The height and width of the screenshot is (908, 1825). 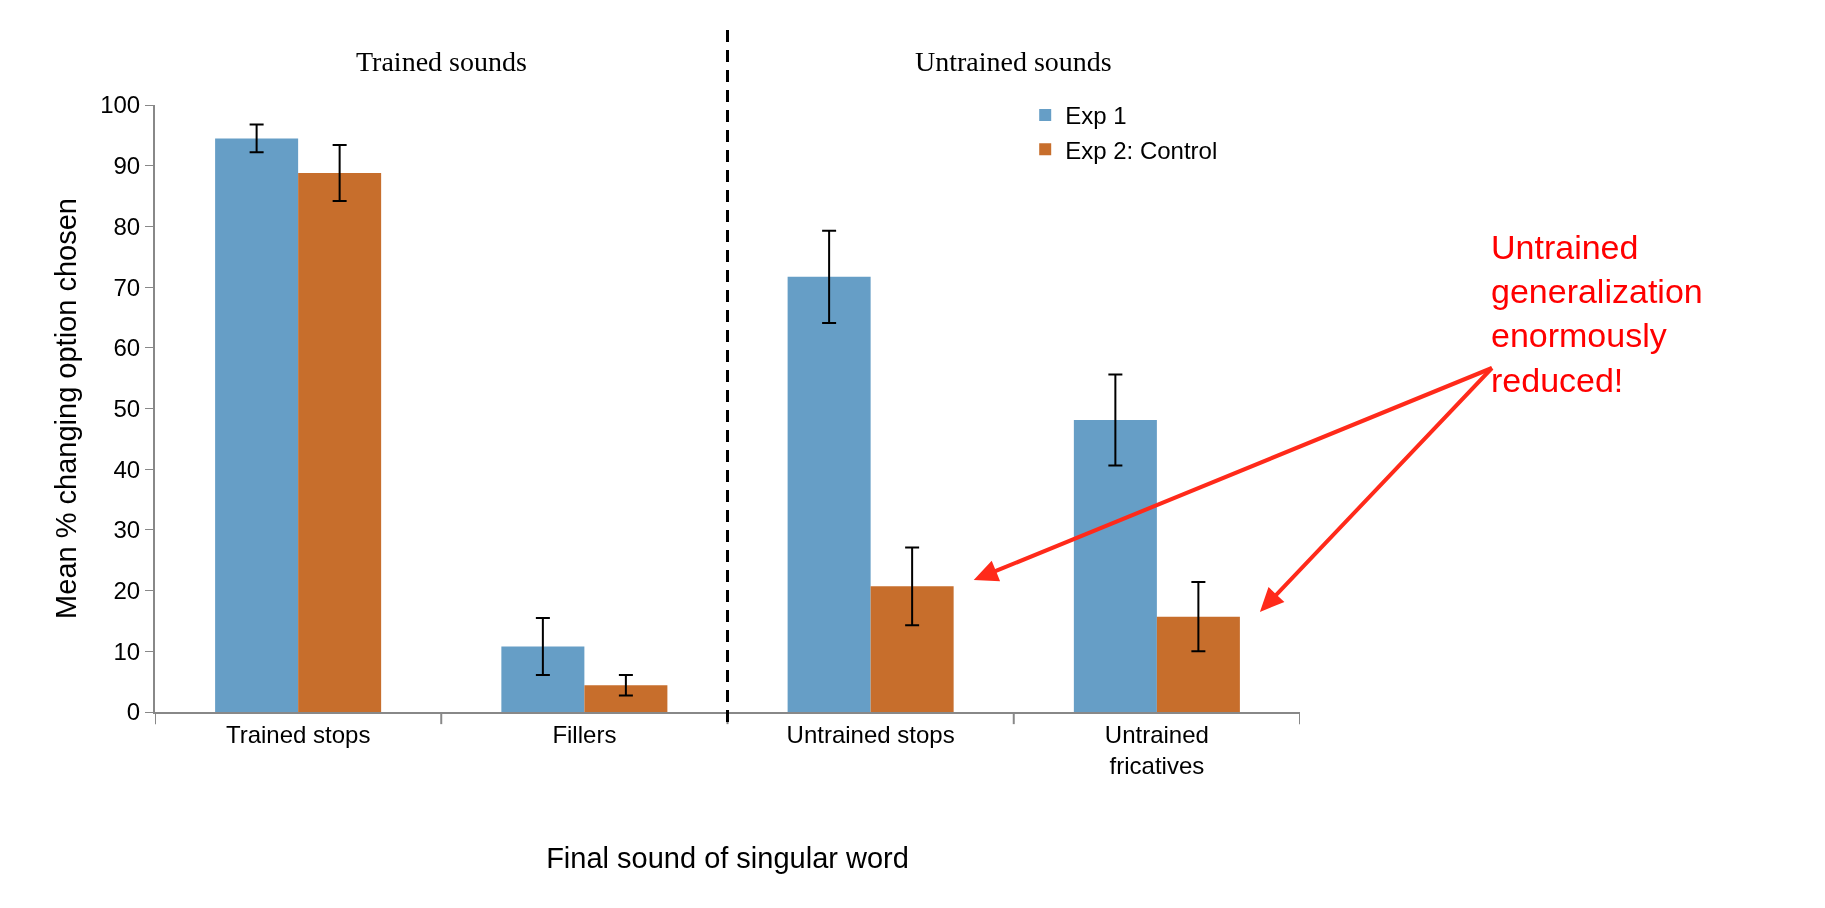 I want to click on y-tick-label: 80, so click(x=127, y=226).